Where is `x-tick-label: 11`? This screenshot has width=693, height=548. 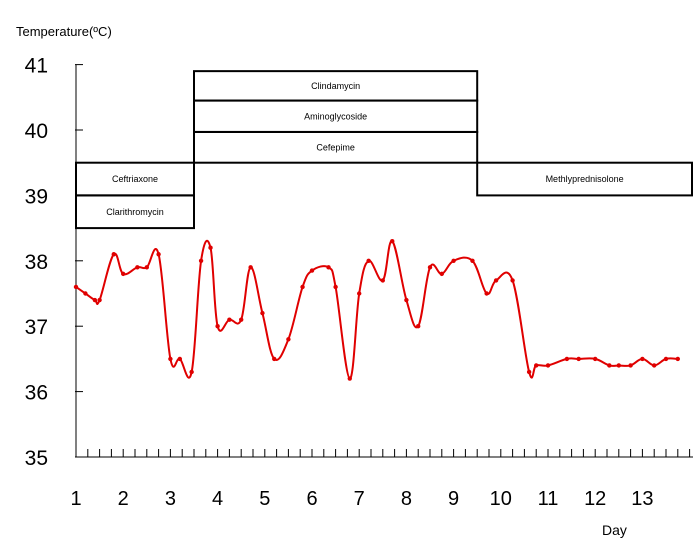
x-tick-label: 11 is located at coordinates (548, 499).